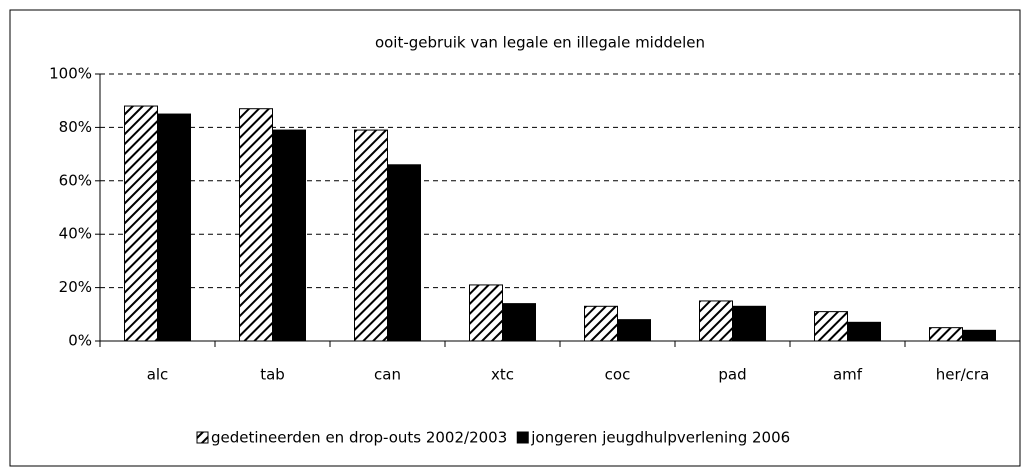  Describe the element at coordinates (75, 234) in the screenshot. I see `y-tick-label: 40%` at that location.